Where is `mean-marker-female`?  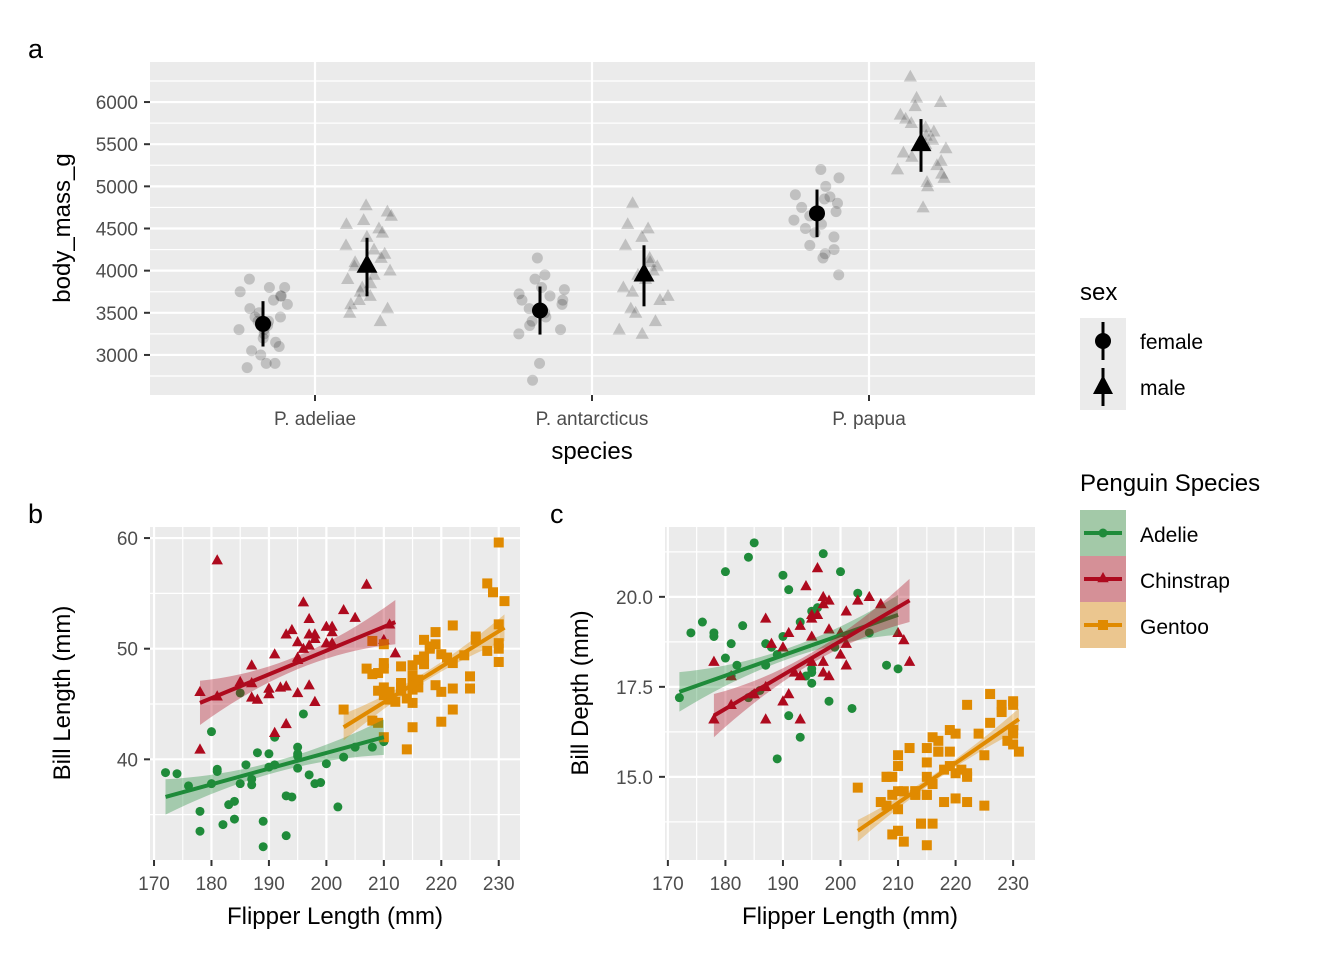
mean-marker-female is located at coordinates (263, 323).